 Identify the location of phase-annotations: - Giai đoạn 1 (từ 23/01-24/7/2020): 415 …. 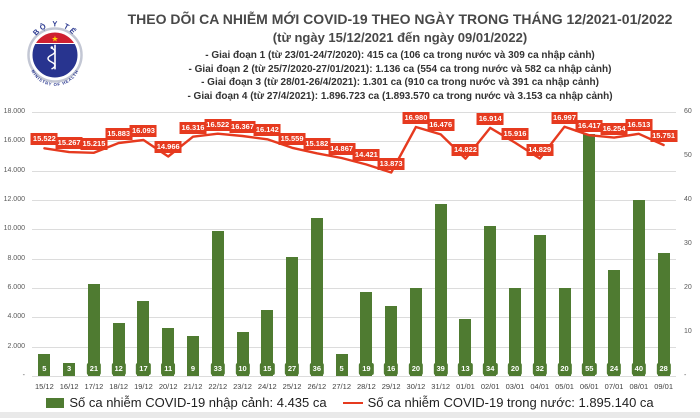
(400, 76).